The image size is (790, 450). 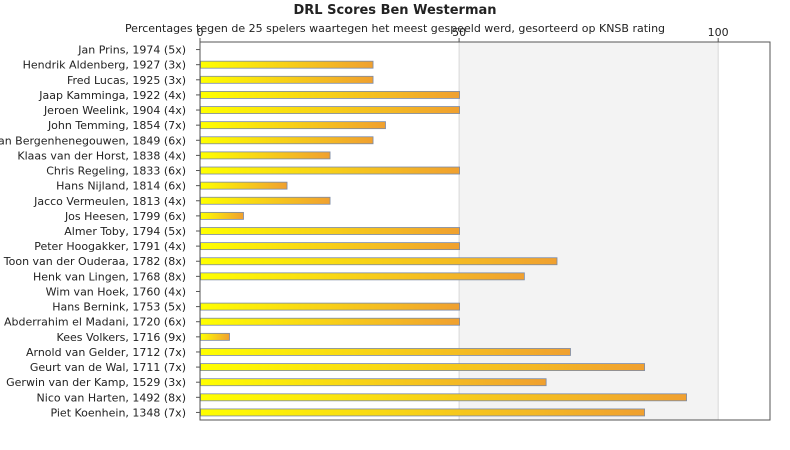 What do you see at coordinates (114, 110) in the screenshot?
I see `category-label: Jeroen Weelink, 1904 (4x)` at bounding box center [114, 110].